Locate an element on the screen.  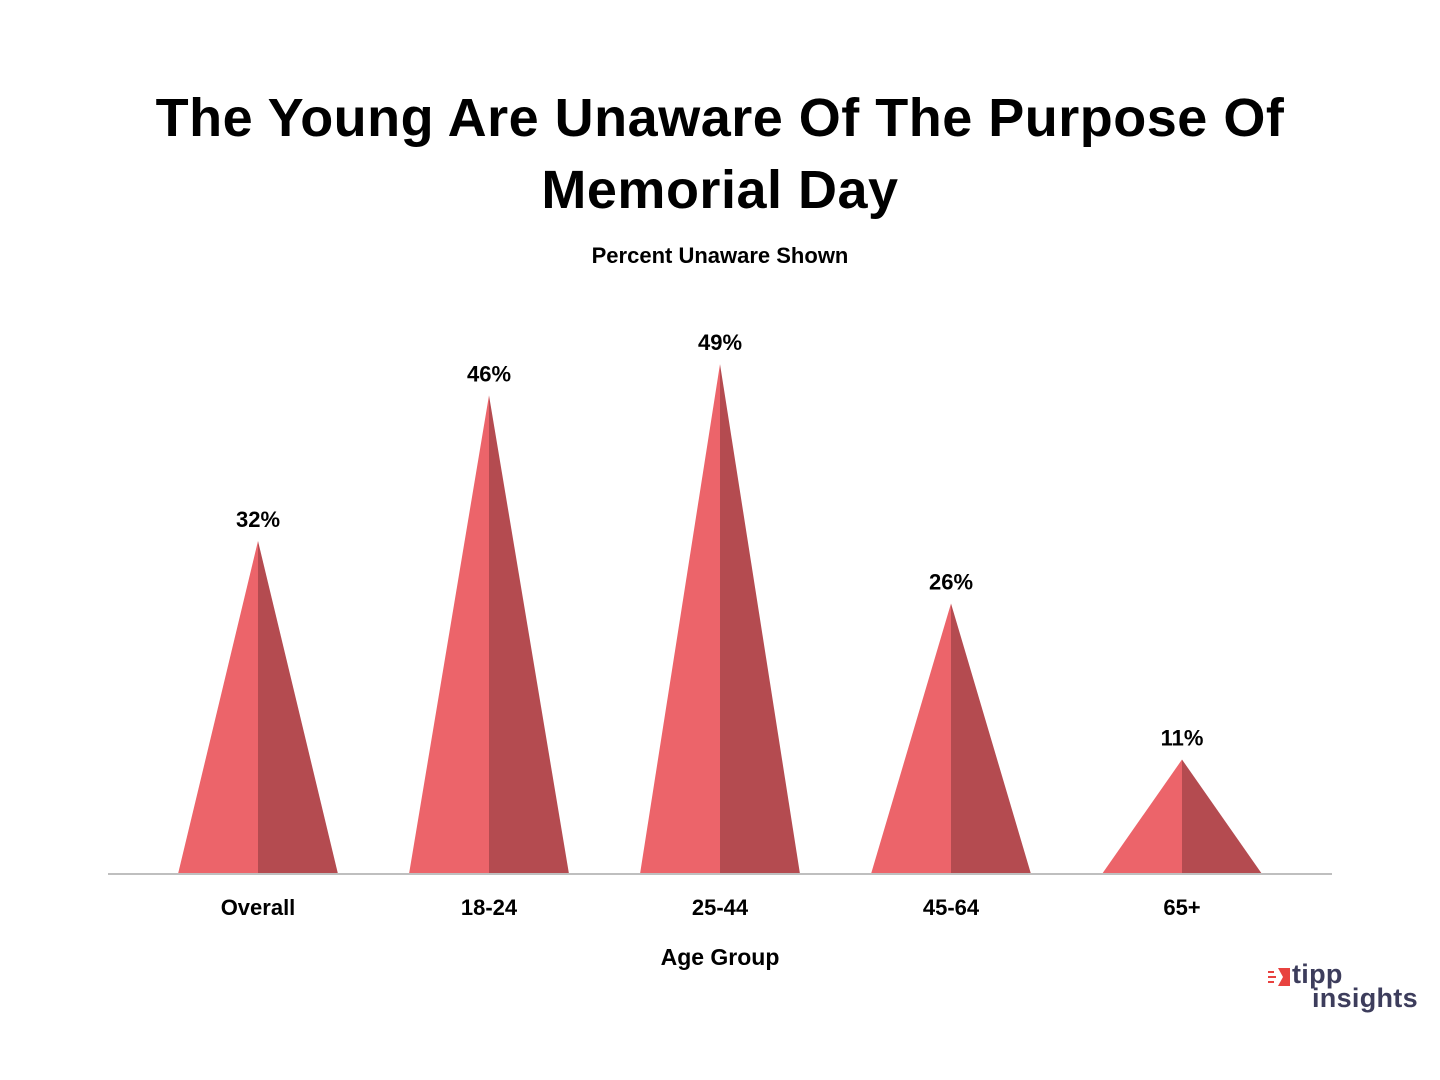
x-tick-label: 45-64 is located at coordinates (951, 907).